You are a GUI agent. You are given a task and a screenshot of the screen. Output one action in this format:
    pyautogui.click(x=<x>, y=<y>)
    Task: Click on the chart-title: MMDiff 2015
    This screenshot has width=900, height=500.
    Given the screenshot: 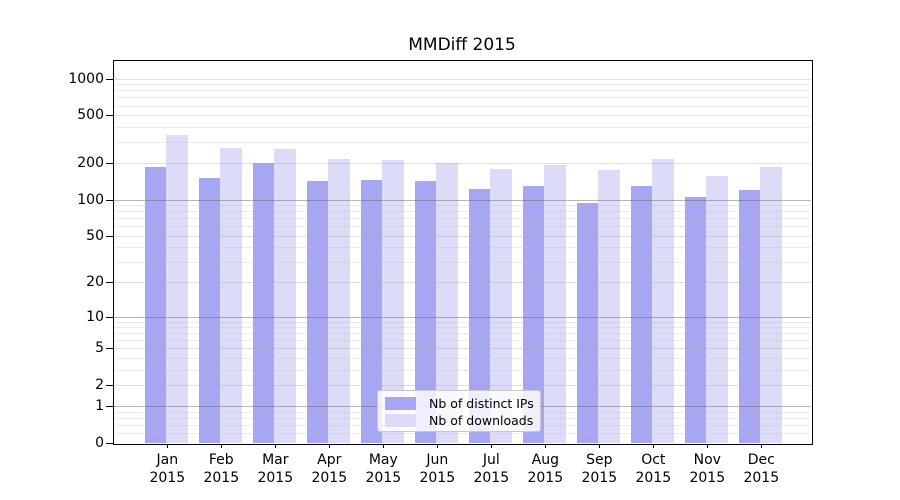 What is the action you would take?
    pyautogui.click(x=462, y=45)
    